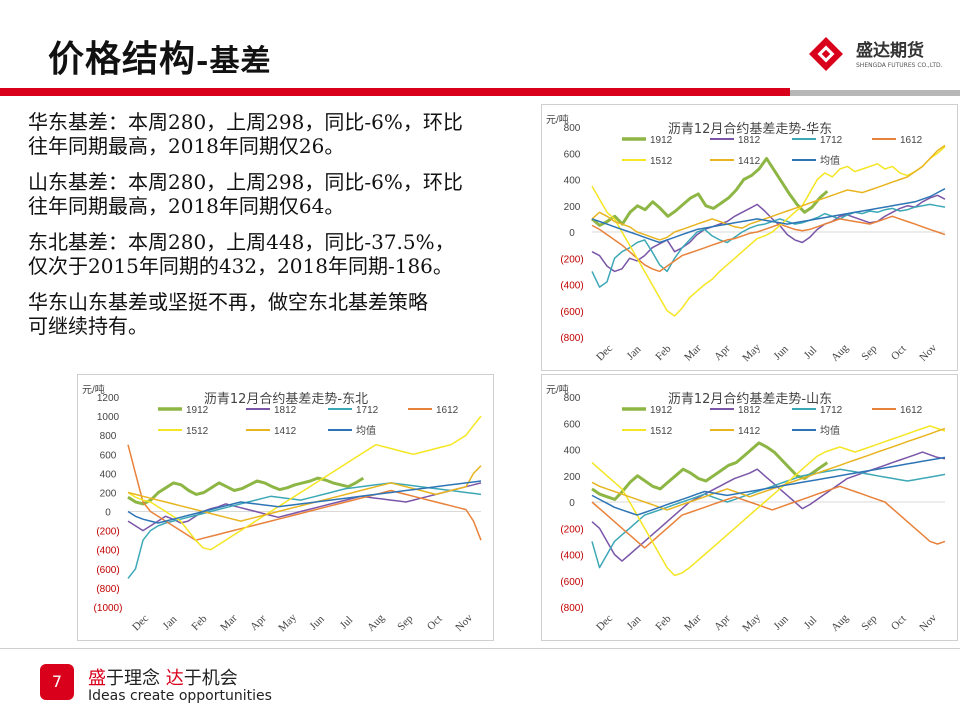  I want to click on paragraph-line: 往年同期最高，2018年同期仅64。, so click(186, 206).